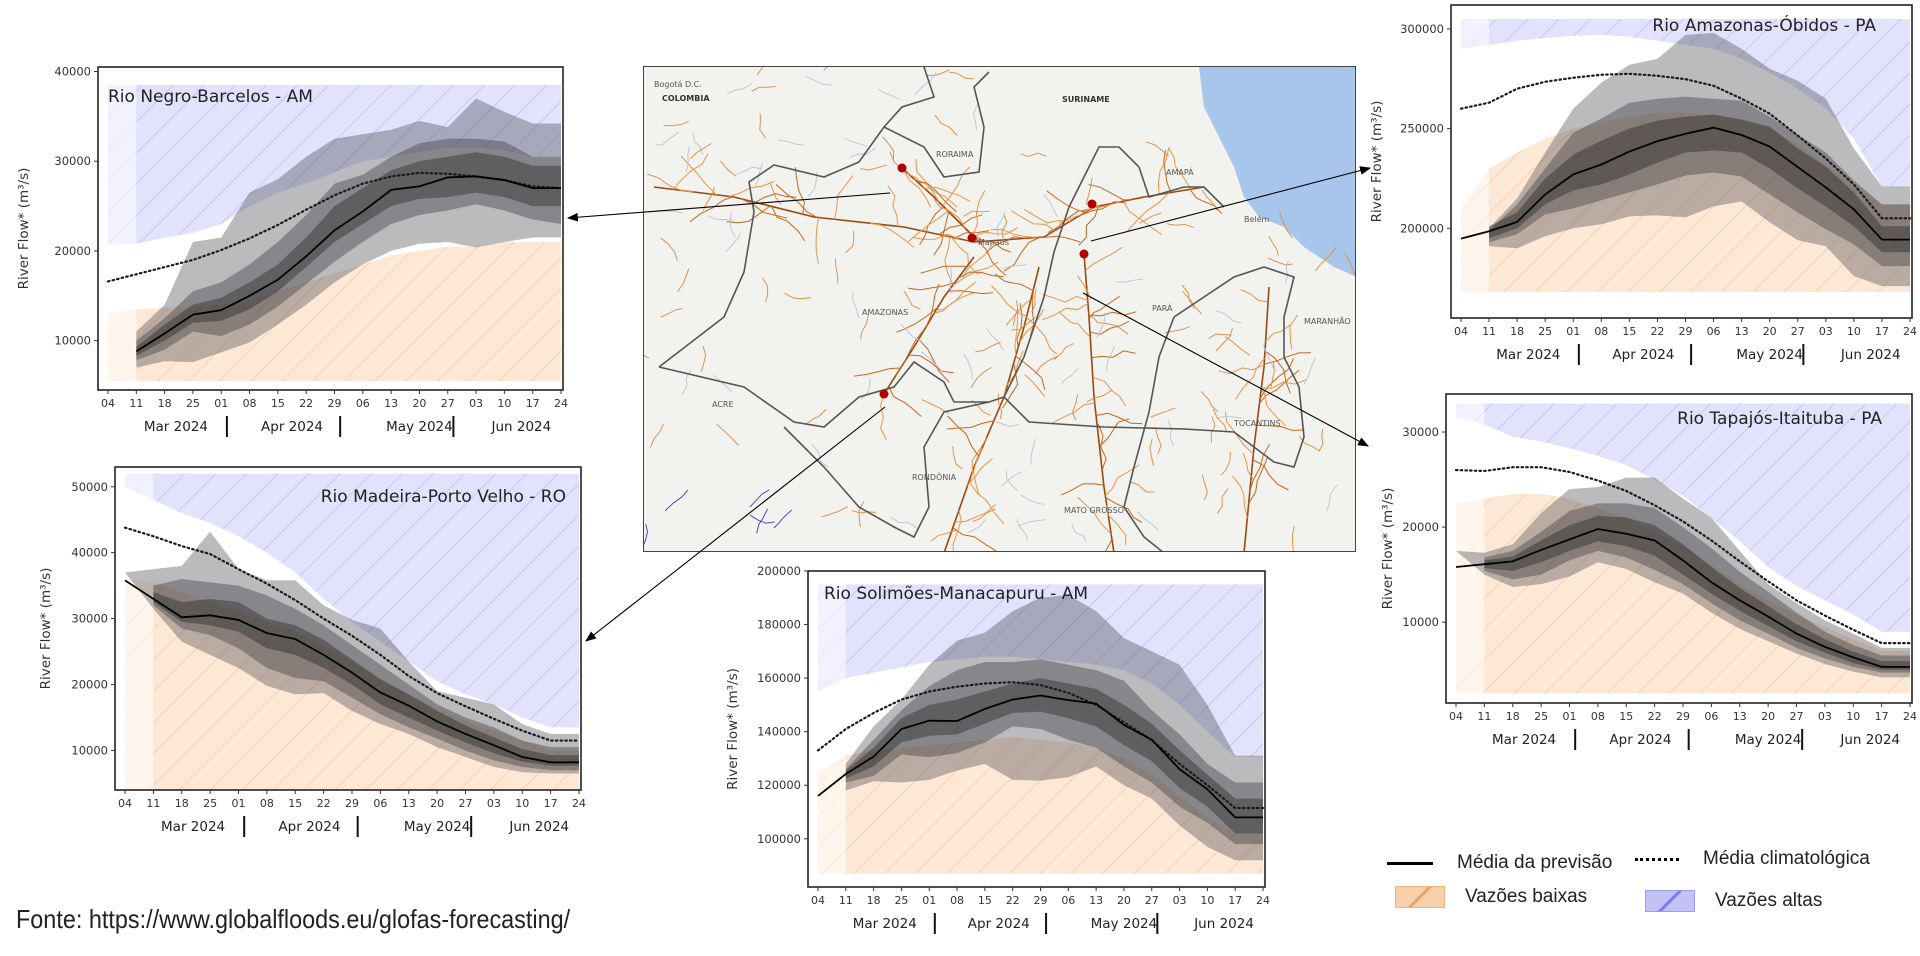 This screenshot has width=1920, height=956. I want to click on legend-forecast-mean: Média da previsão, so click(1499, 863).